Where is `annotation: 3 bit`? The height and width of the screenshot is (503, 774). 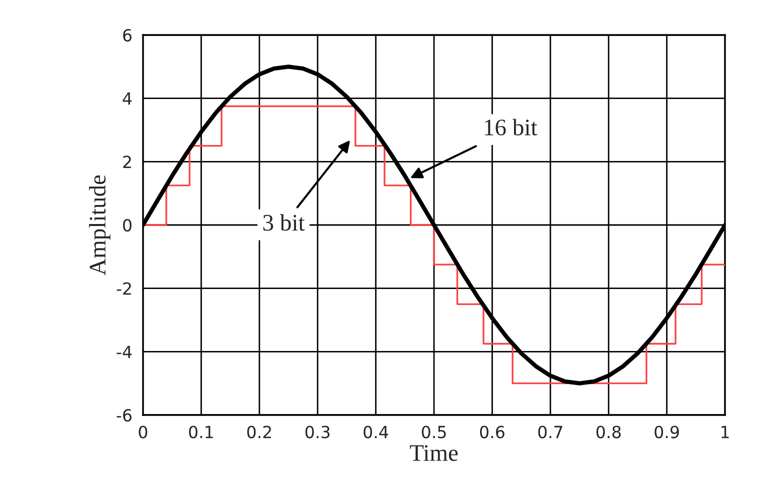 annotation: 3 bit is located at coordinates (284, 222).